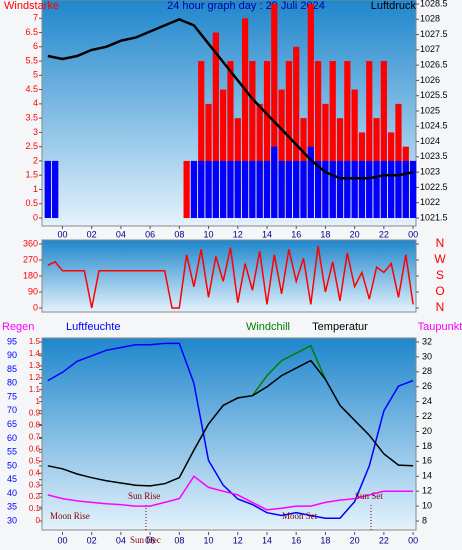 The height and width of the screenshot is (550, 462). I want to click on y-tick-label: S, so click(440, 275).